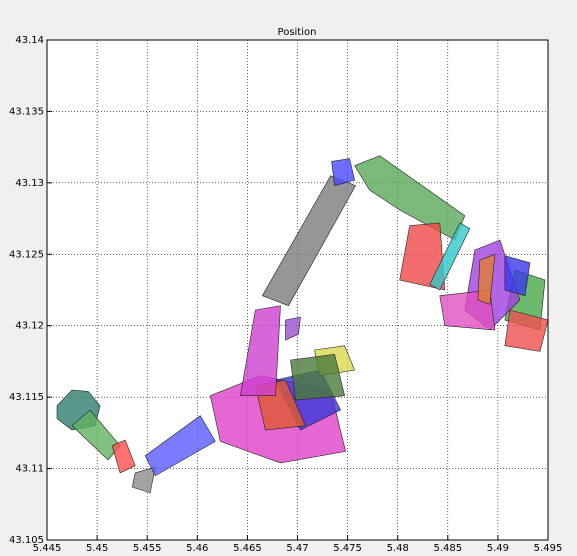 This screenshot has height=556, width=577. I want to click on y-tick-label: 43.135, so click(26, 111).